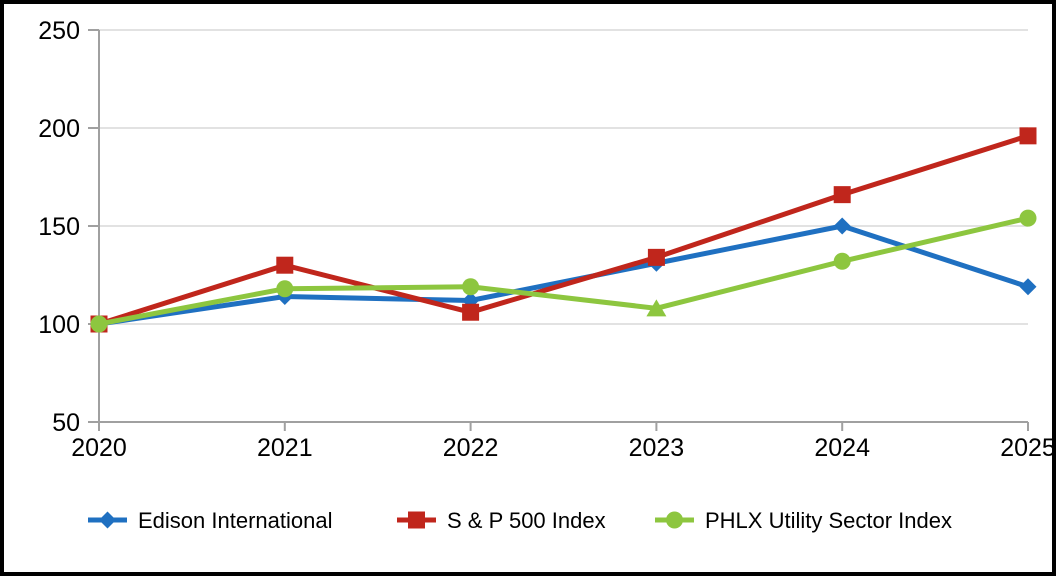 The height and width of the screenshot is (576, 1056). Describe the element at coordinates (674, 520) in the screenshot. I see `legend-circle-icon` at that location.